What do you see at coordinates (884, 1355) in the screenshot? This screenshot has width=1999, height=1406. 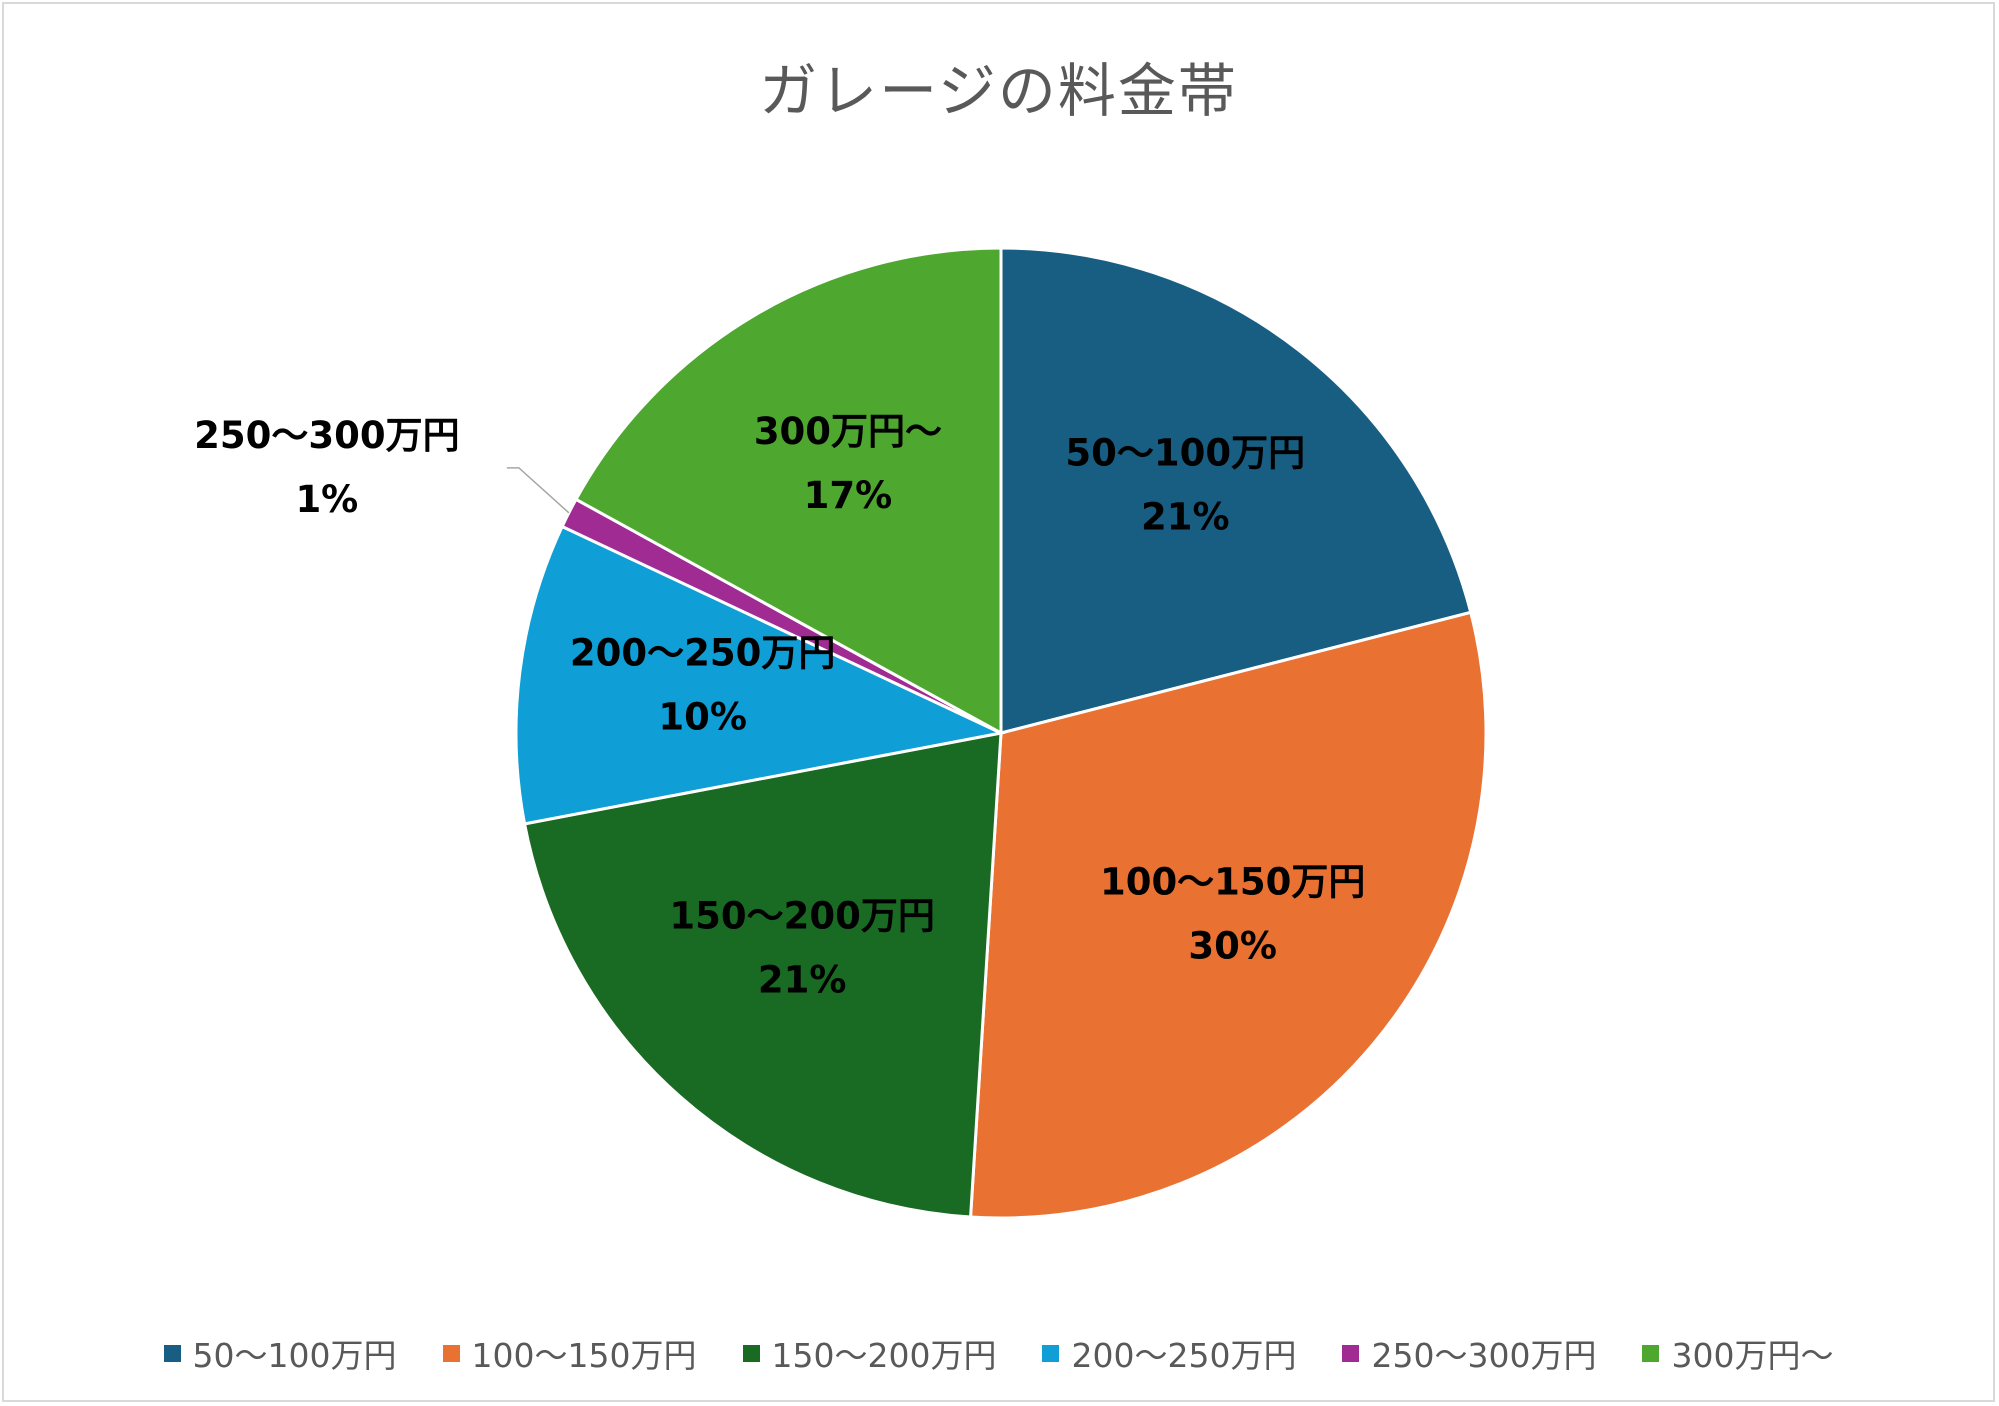 I see `legend-label: 150〜200万円` at bounding box center [884, 1355].